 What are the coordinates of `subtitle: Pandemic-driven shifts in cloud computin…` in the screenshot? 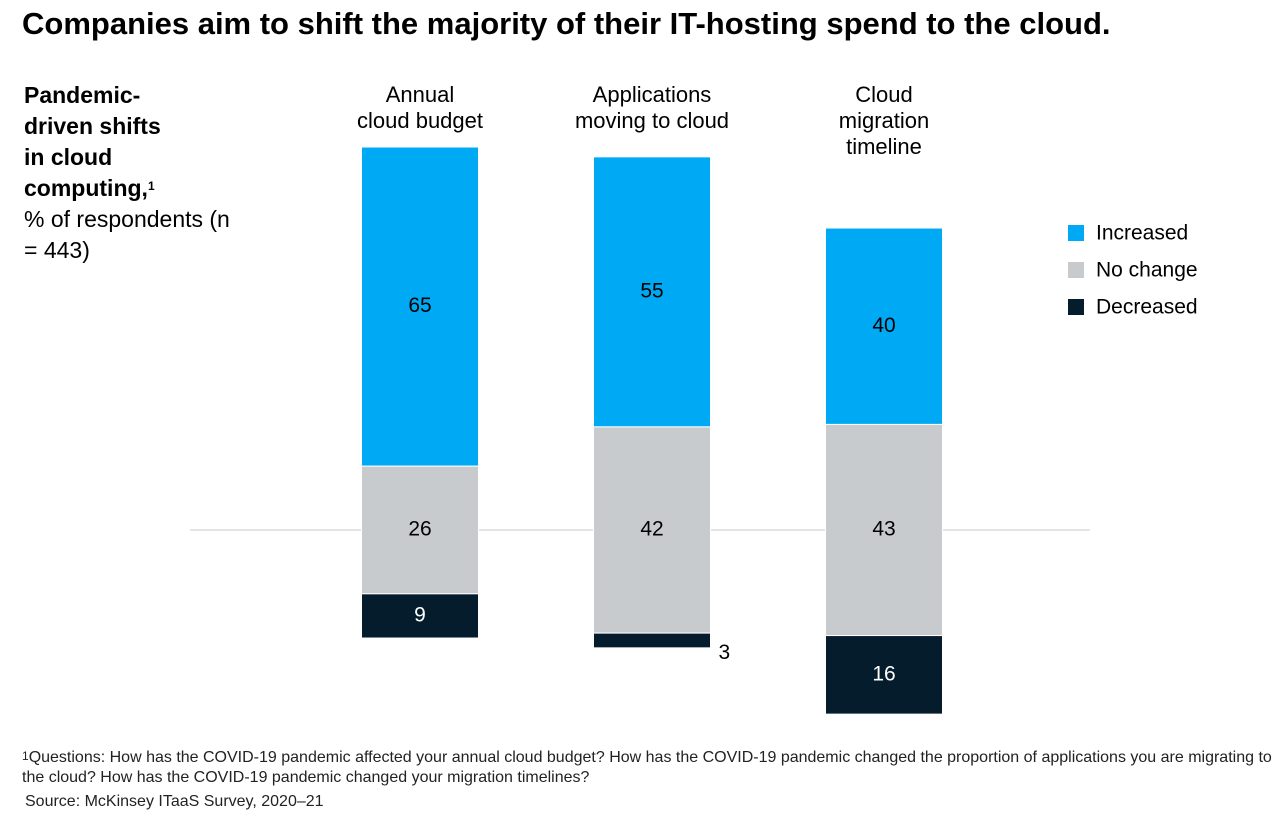 It's located at (104, 142).